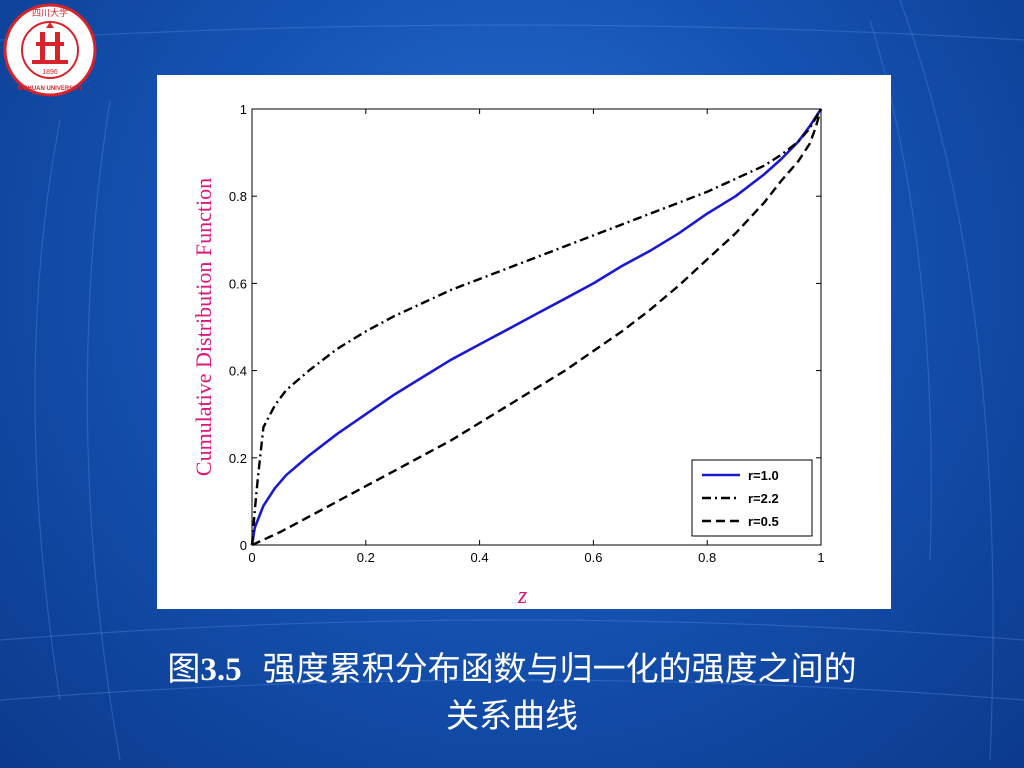 This screenshot has width=1024, height=768. What do you see at coordinates (763, 498) in the screenshot?
I see `legend-label: r=2.2` at bounding box center [763, 498].